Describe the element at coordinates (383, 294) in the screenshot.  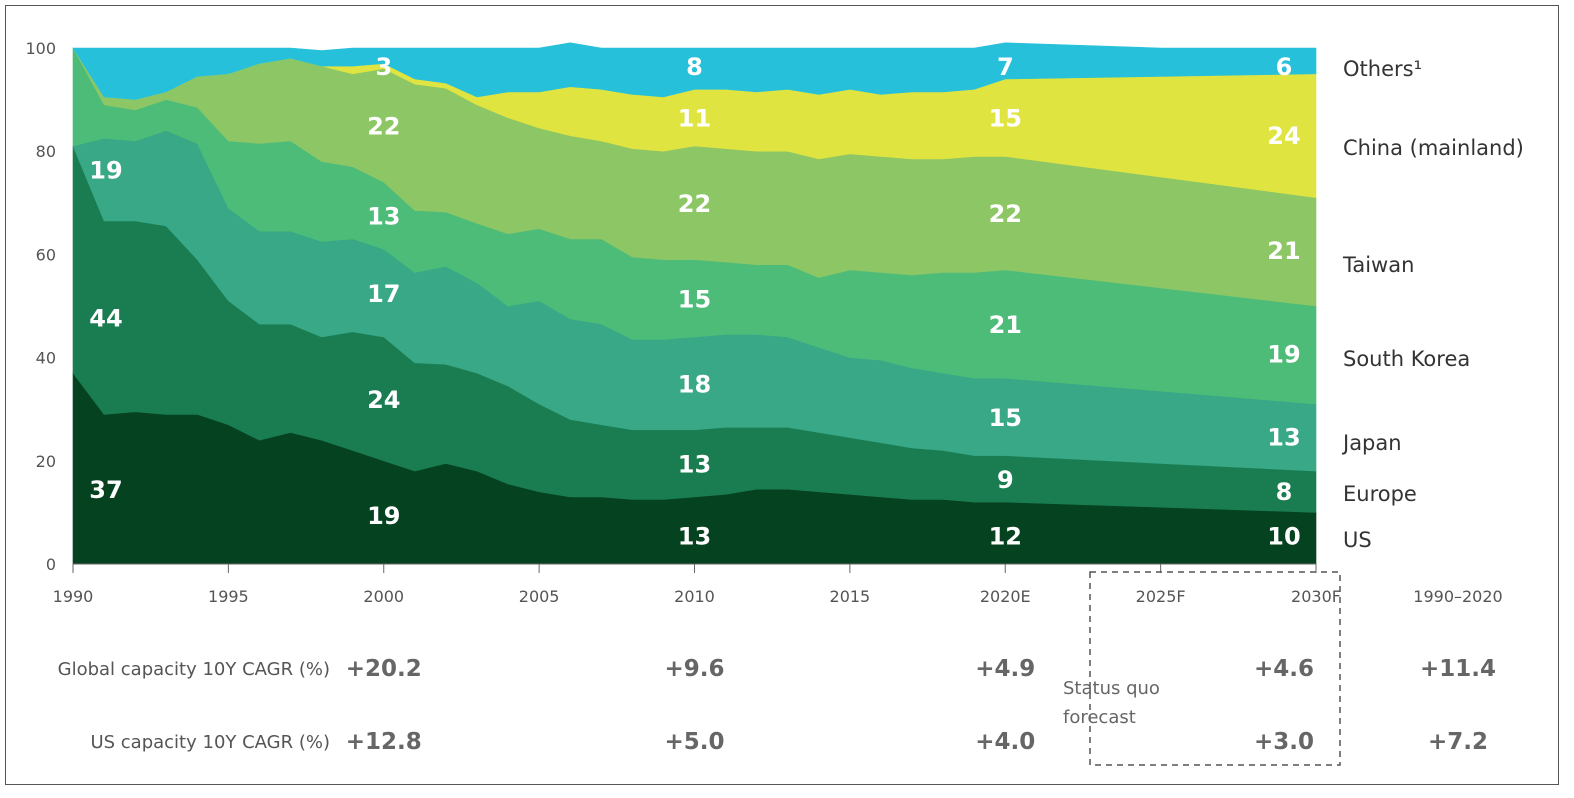
I see `data-label-japan-2000: 17` at that location.